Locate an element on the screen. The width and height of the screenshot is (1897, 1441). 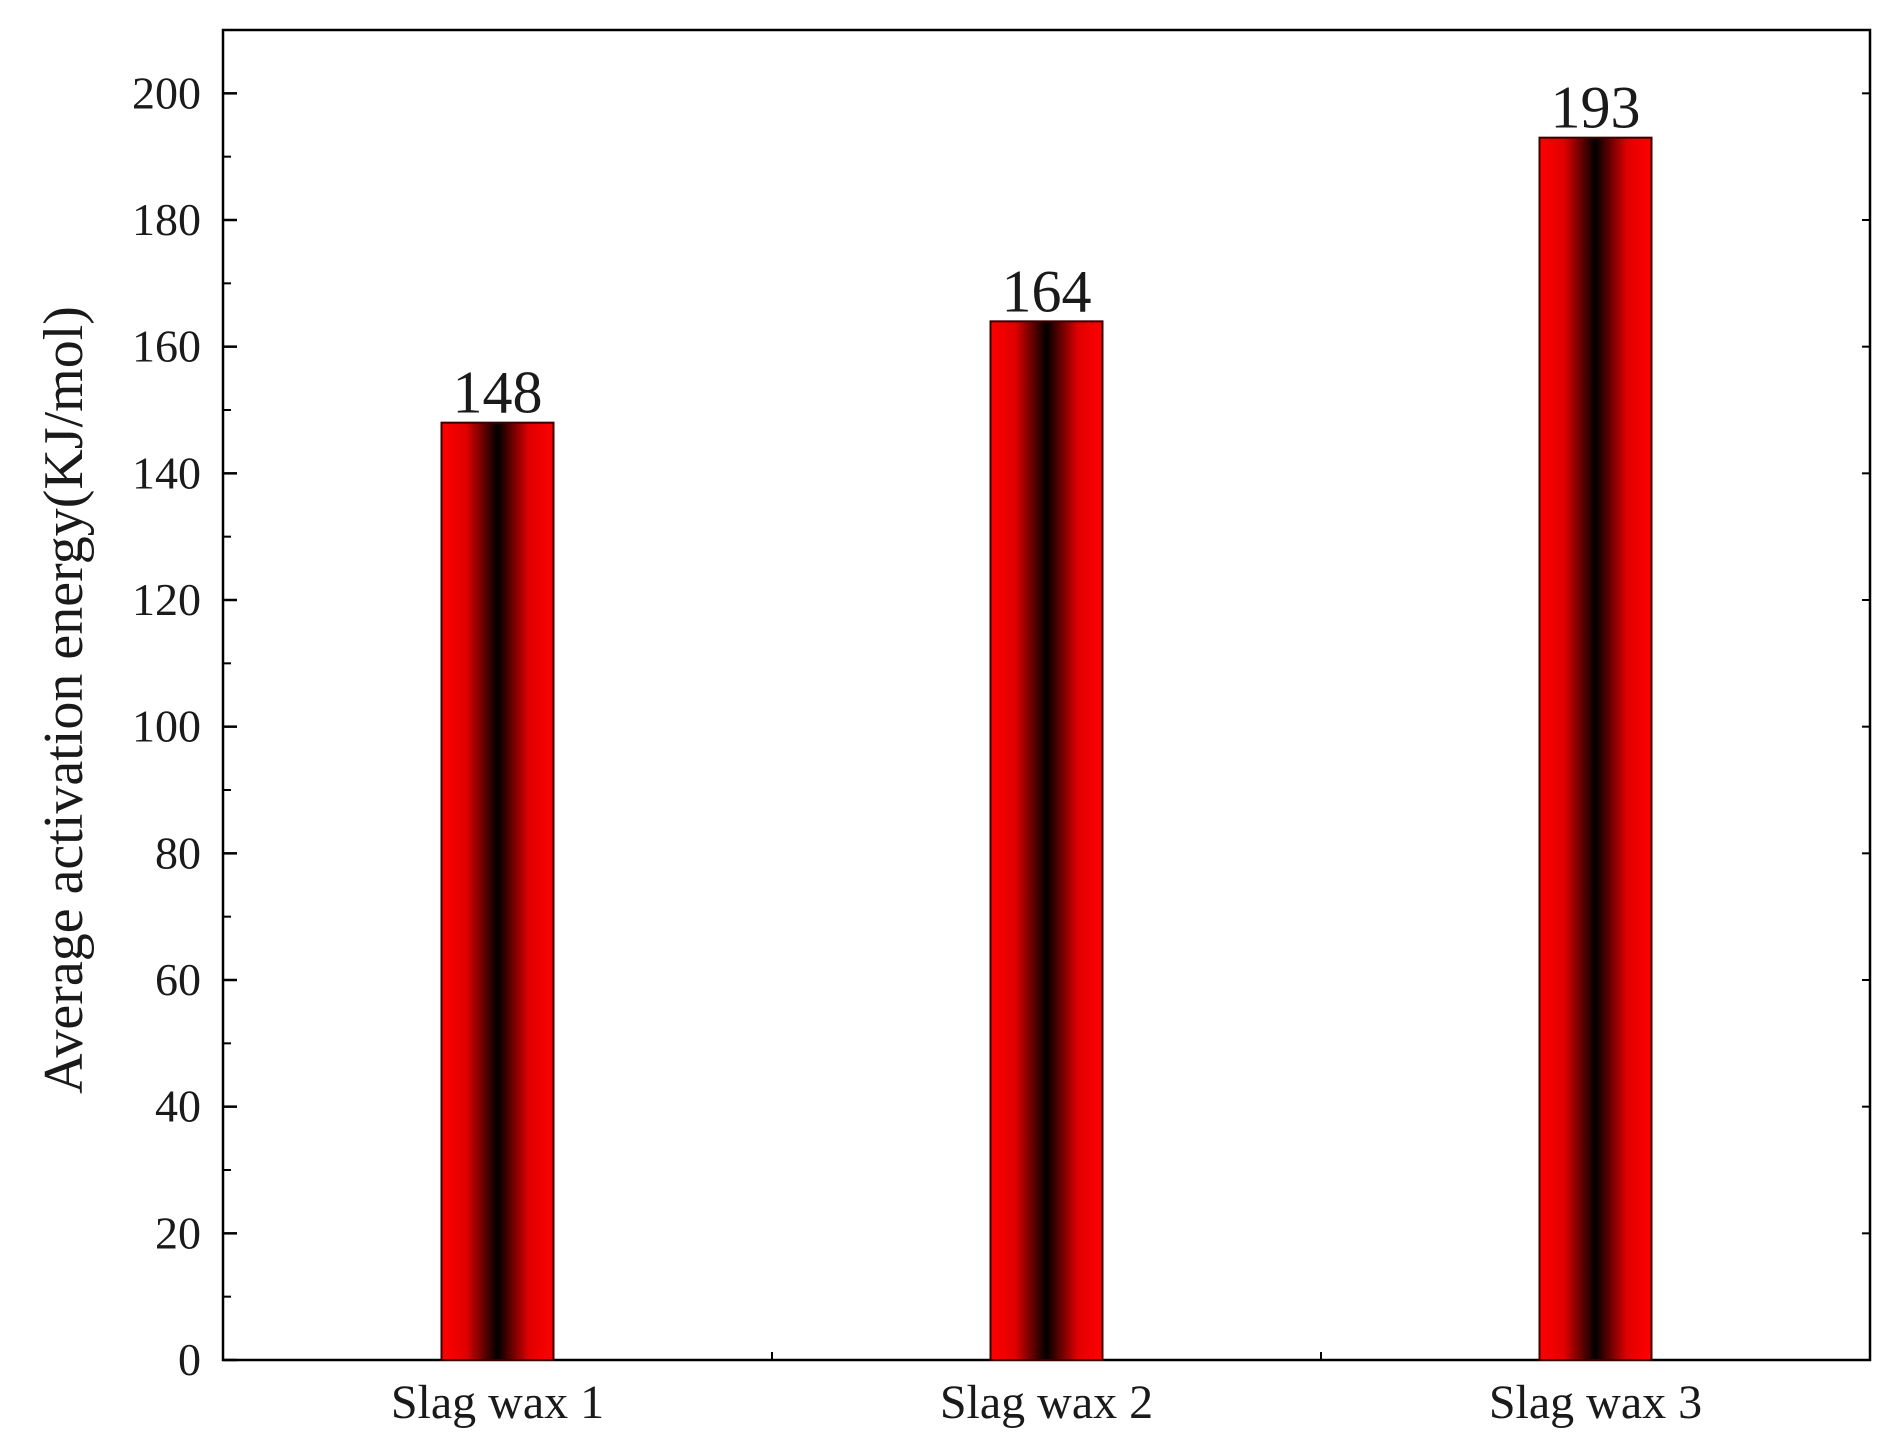
y-tick-label: 120 is located at coordinates (166, 599).